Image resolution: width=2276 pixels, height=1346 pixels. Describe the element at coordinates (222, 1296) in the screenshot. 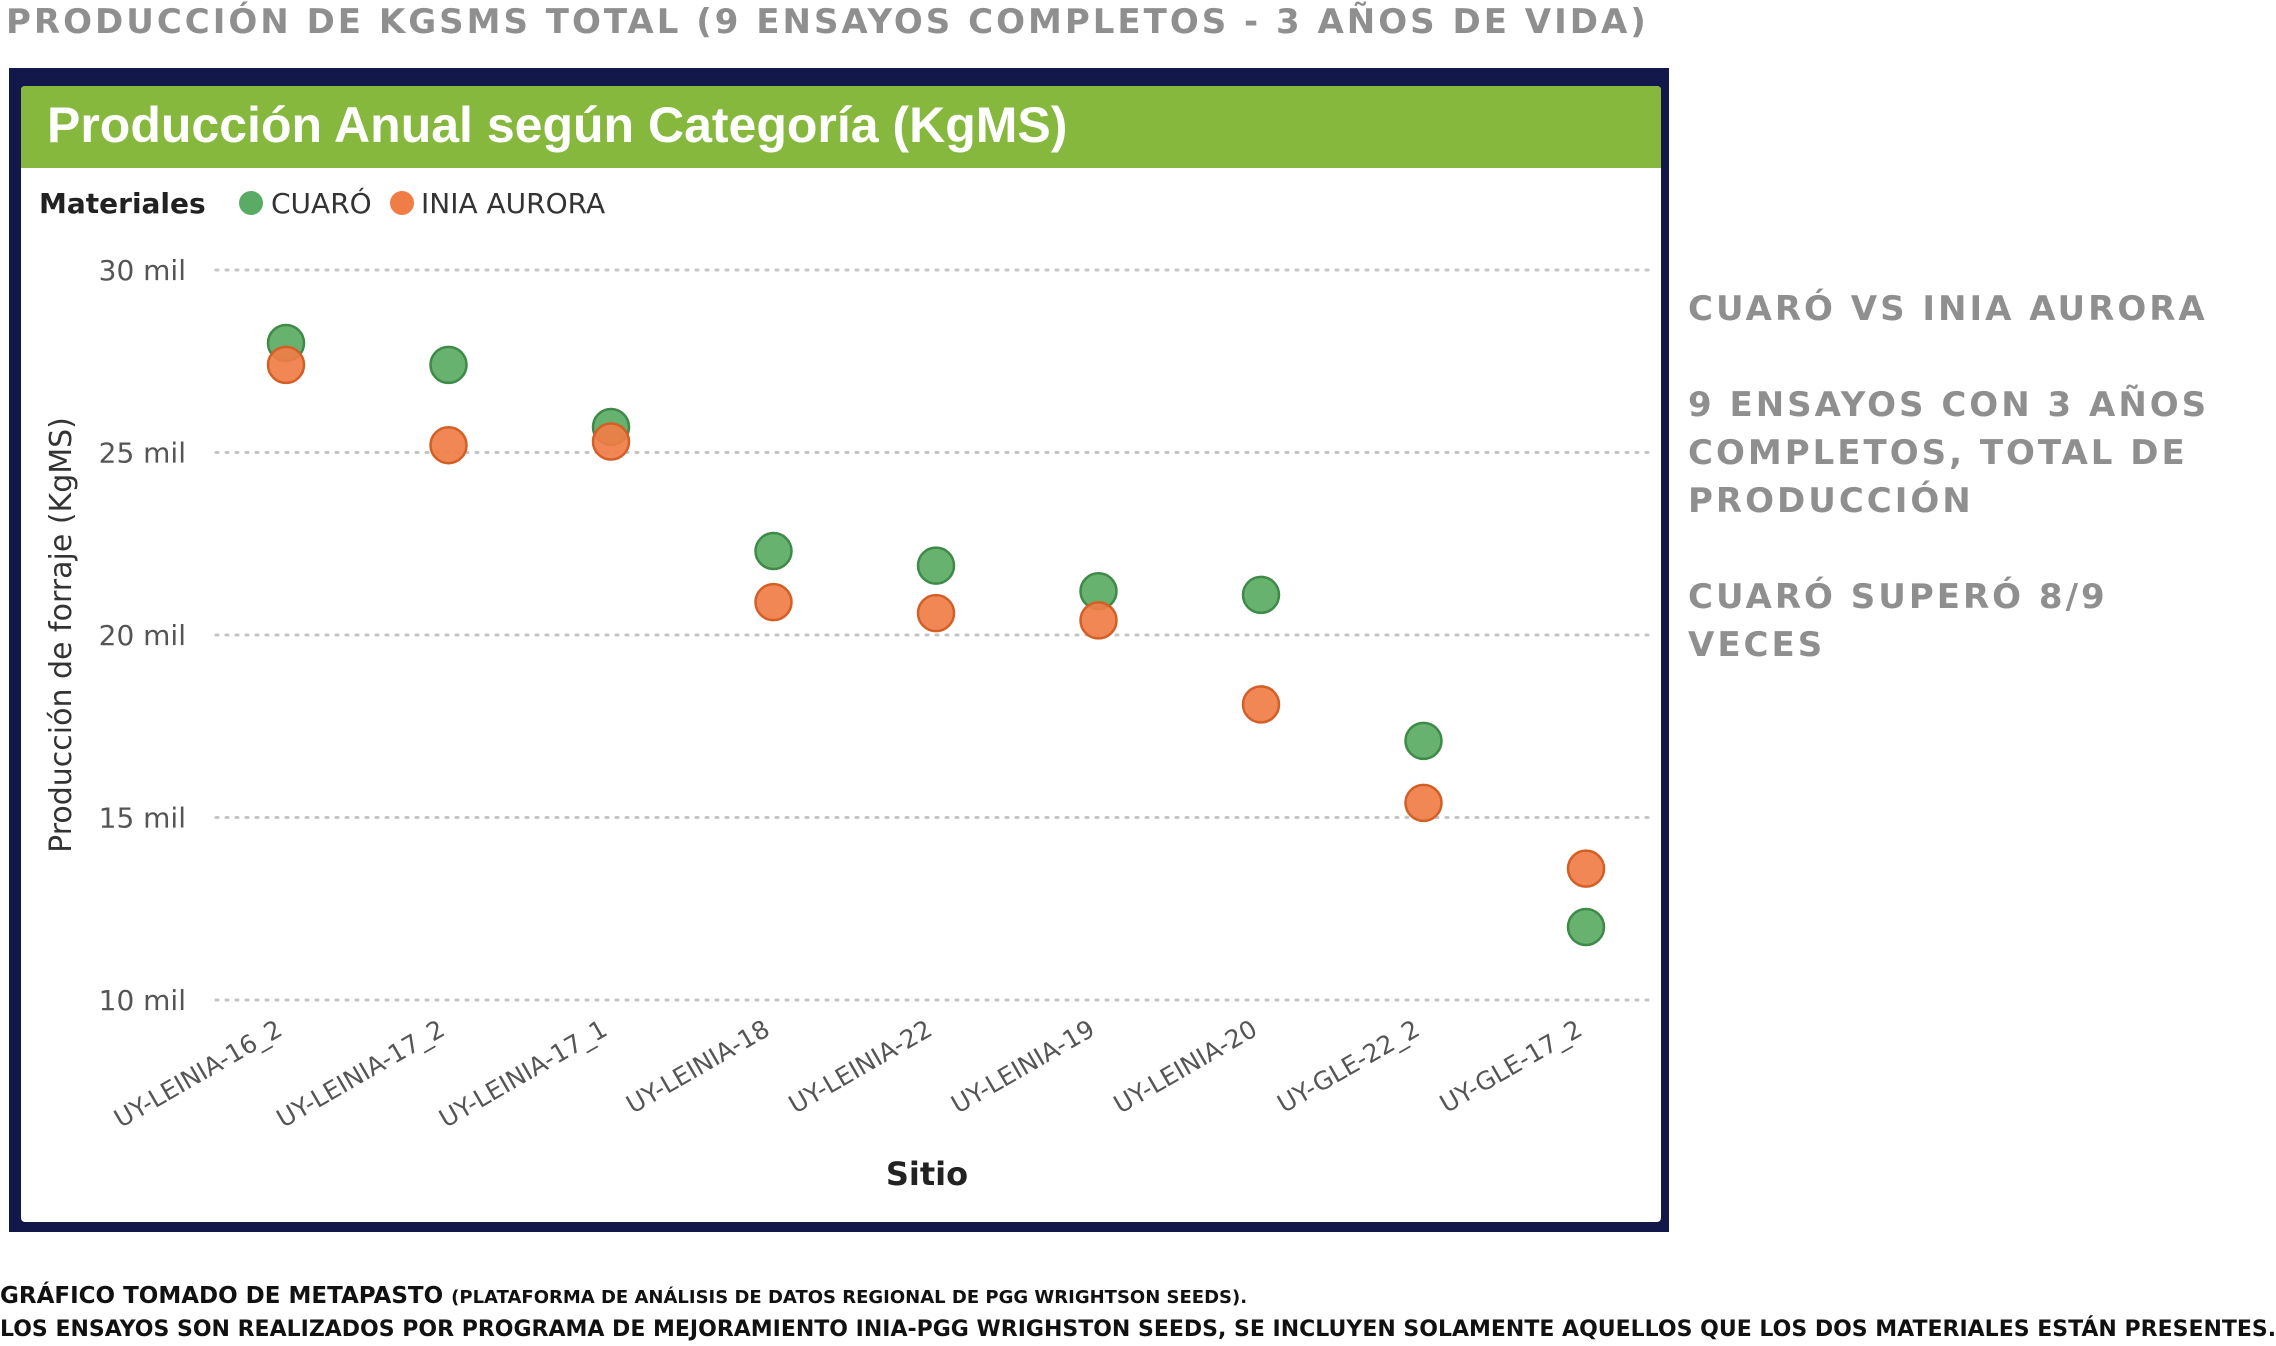

I see `footer-source-main: GRÁFICO TOMADO DE METAPASTO` at that location.